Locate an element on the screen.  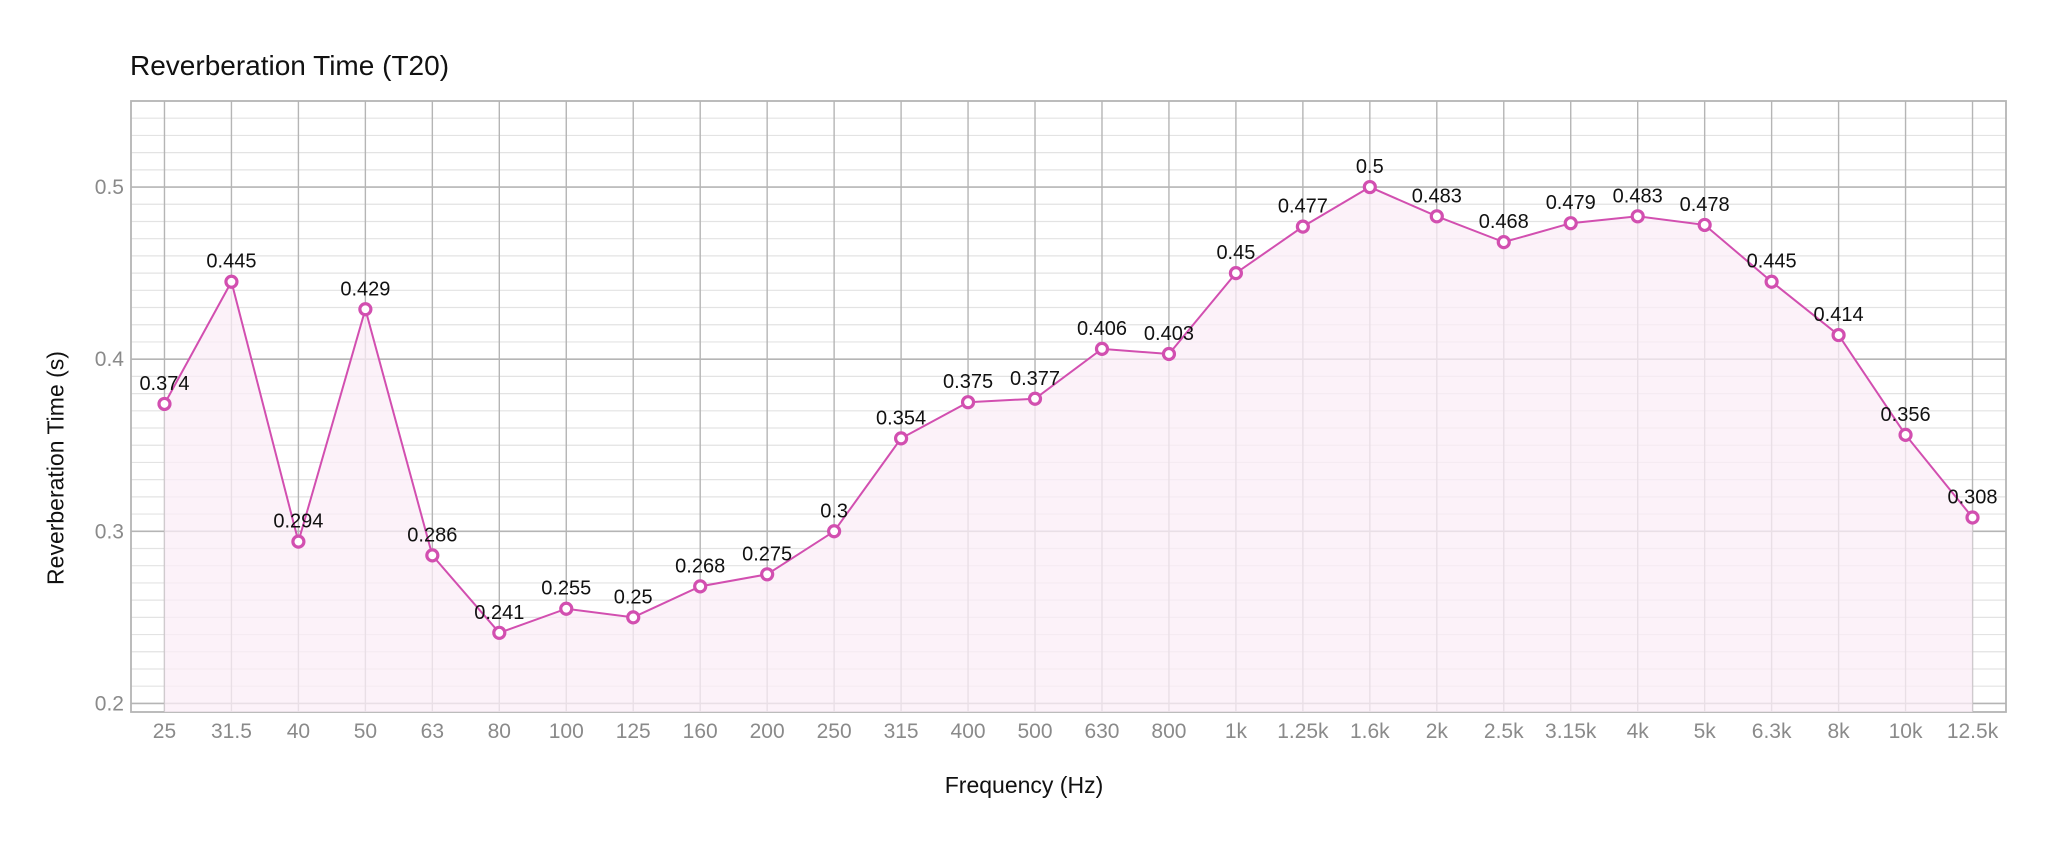
x-tick-label: 250 is located at coordinates (834, 731).